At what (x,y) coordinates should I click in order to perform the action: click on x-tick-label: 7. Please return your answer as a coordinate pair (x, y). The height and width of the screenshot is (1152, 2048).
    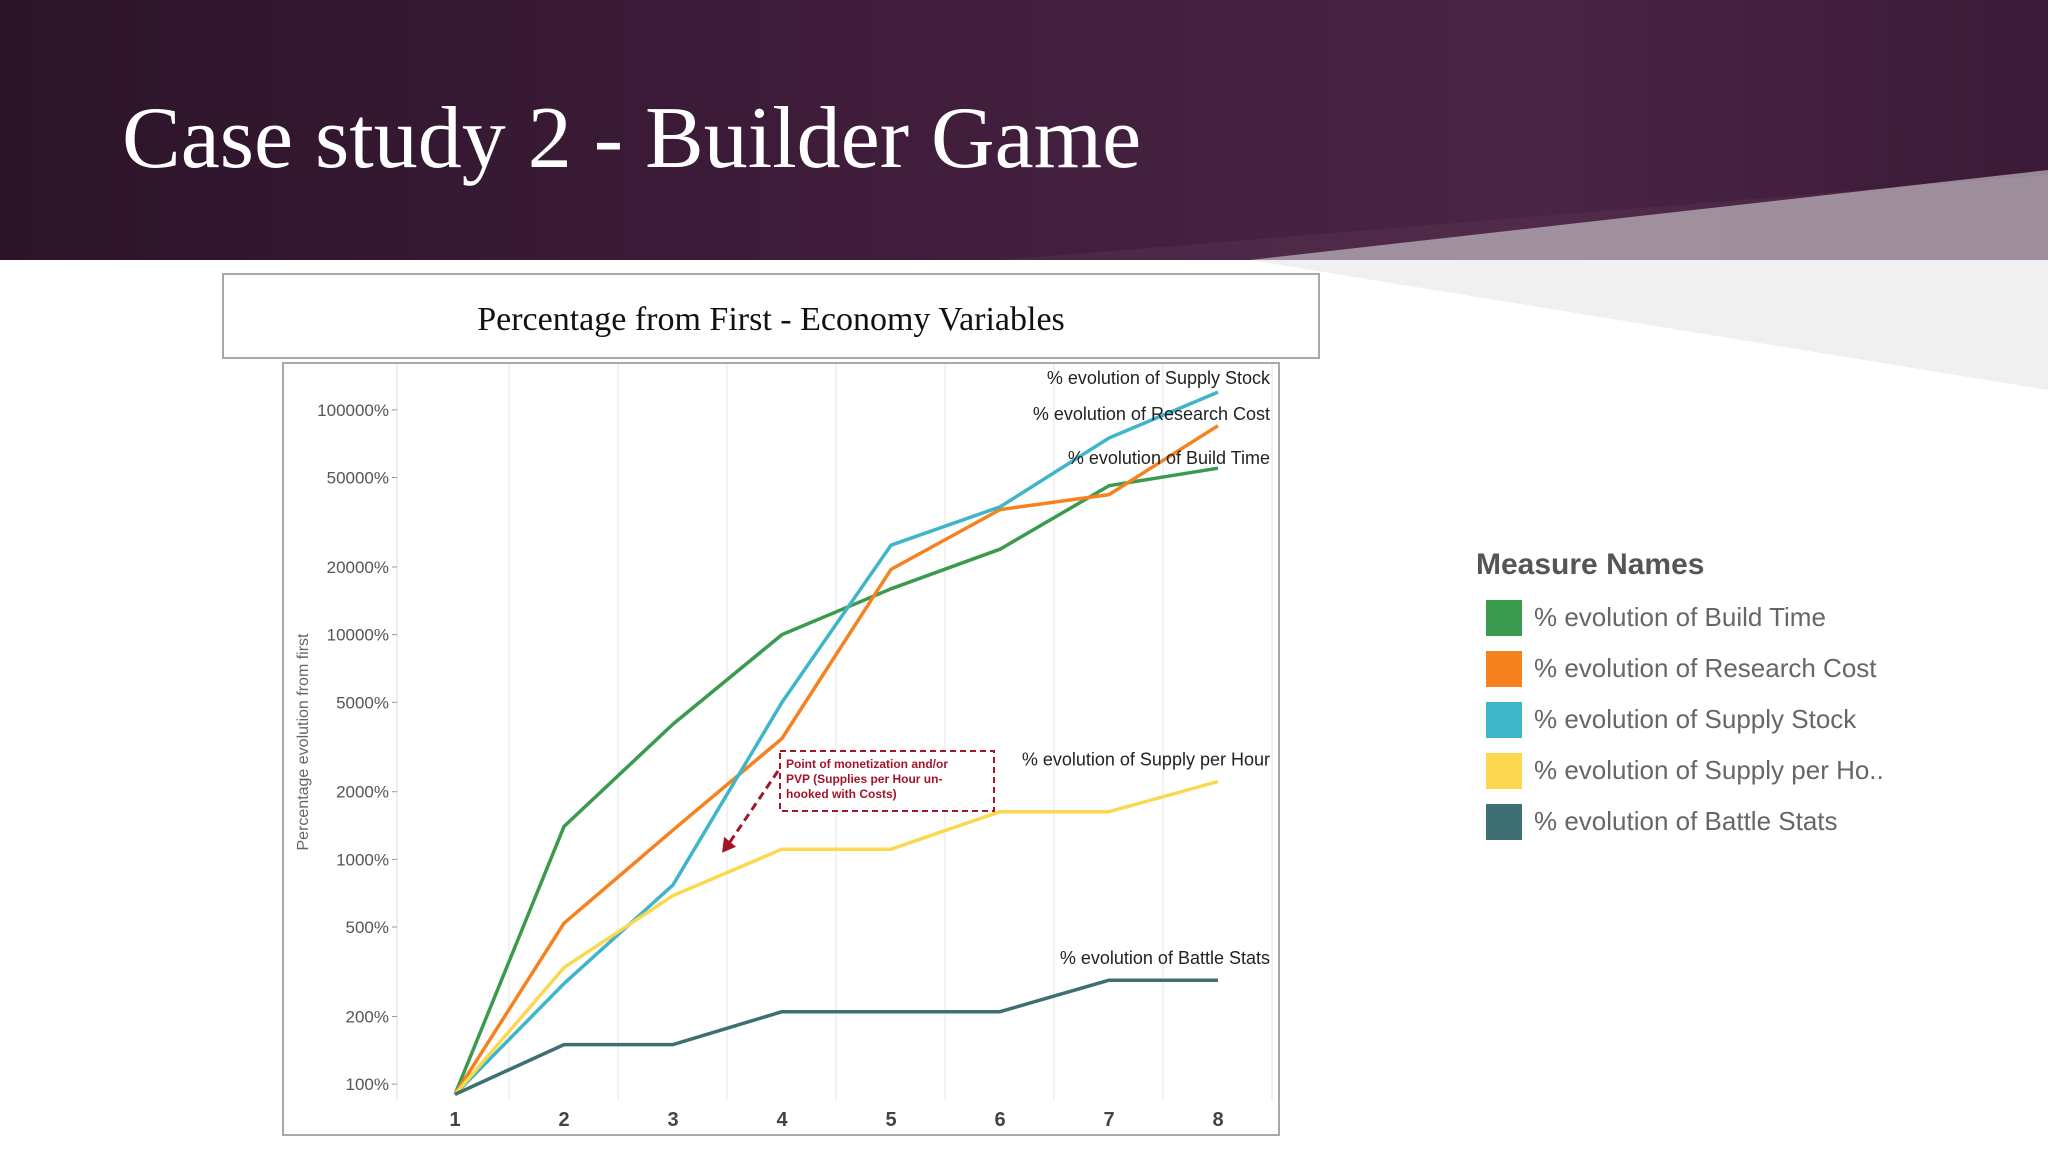
    Looking at the image, I should click on (1108, 1120).